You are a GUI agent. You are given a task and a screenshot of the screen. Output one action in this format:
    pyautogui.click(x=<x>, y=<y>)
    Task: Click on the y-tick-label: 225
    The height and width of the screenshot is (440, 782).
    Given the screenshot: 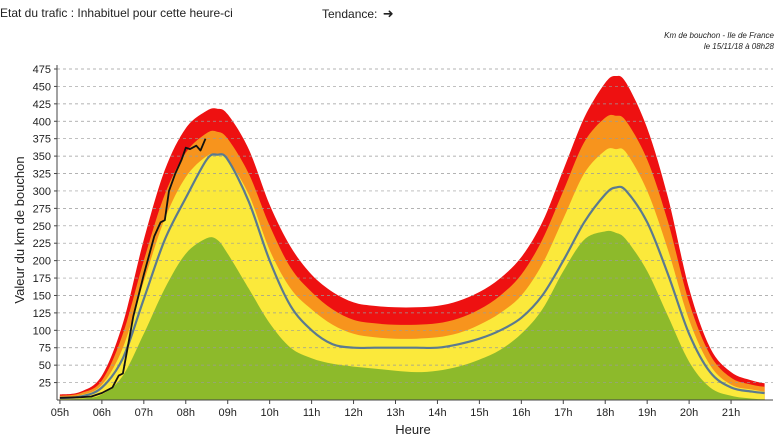 What is the action you would take?
    pyautogui.click(x=42, y=244)
    